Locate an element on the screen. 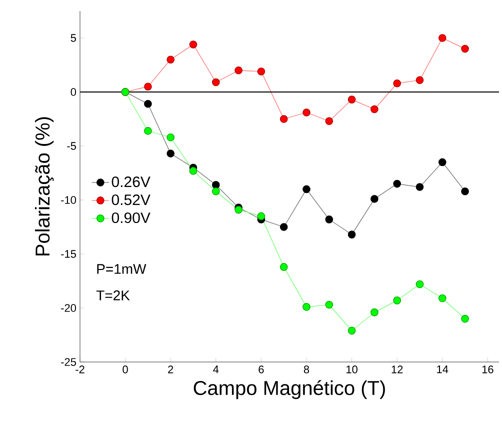 The width and height of the screenshot is (502, 428). y-tick-label: -10 is located at coordinates (68, 200).